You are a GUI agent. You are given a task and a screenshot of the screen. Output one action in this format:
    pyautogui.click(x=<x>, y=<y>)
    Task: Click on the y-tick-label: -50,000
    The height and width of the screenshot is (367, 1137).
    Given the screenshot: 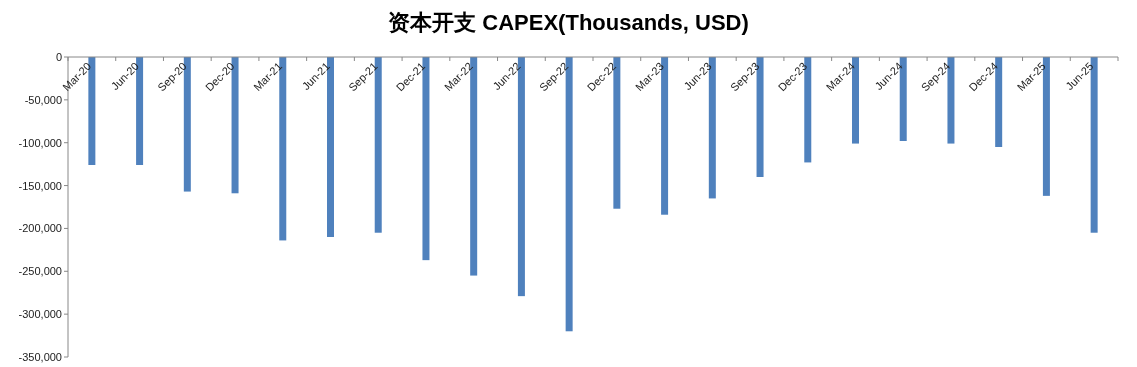 What is the action you would take?
    pyautogui.click(x=43, y=99)
    